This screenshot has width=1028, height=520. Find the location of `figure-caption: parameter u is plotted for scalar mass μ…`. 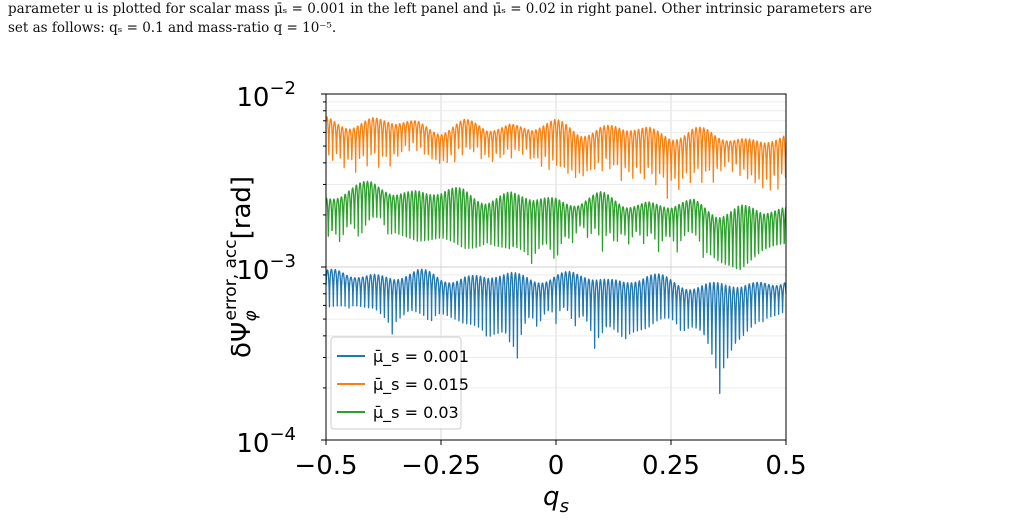

figure-caption: parameter u is plotted for scalar mass μ… is located at coordinates (514, 19).